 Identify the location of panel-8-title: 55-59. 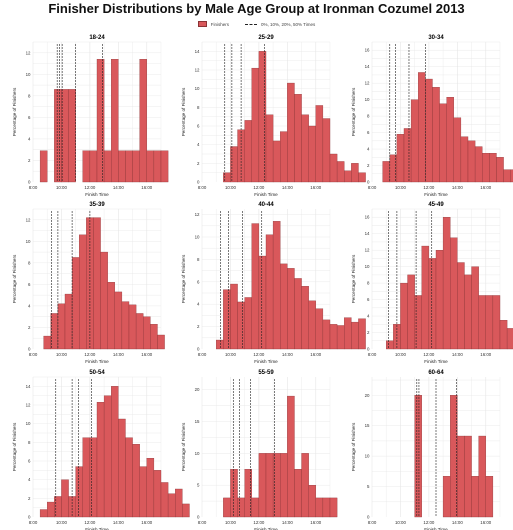
(266, 373).